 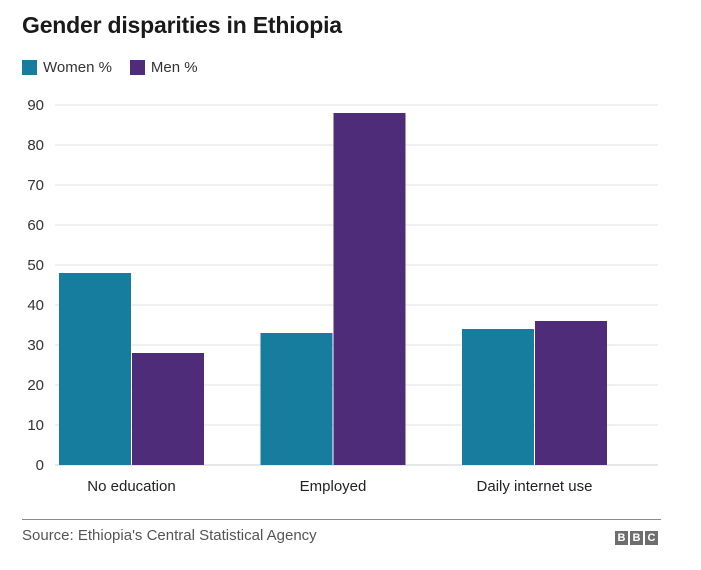 What do you see at coordinates (35, 265) in the screenshot?
I see `y-tick-label: 50` at bounding box center [35, 265].